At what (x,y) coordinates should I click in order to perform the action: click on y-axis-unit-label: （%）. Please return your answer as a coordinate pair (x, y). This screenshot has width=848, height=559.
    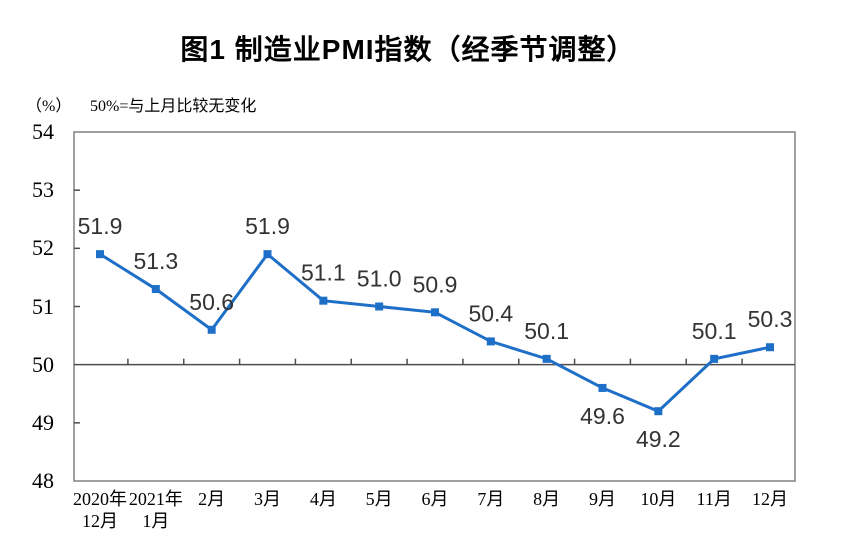
    Looking at the image, I should click on (49, 106).